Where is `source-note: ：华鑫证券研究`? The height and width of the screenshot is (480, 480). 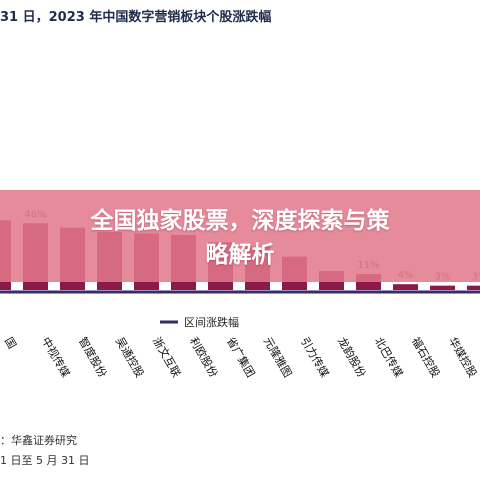
source-note: ：华鑫证券研究 is located at coordinates (38, 440).